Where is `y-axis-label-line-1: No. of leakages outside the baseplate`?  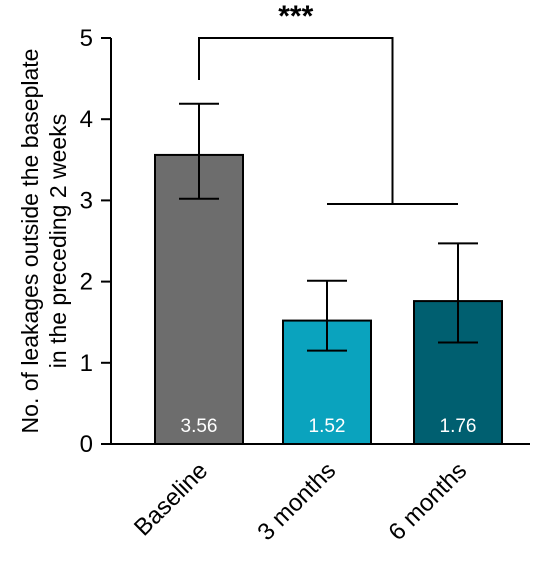 y-axis-label-line-1: No. of leakages outside the baseplate is located at coordinates (30, 241).